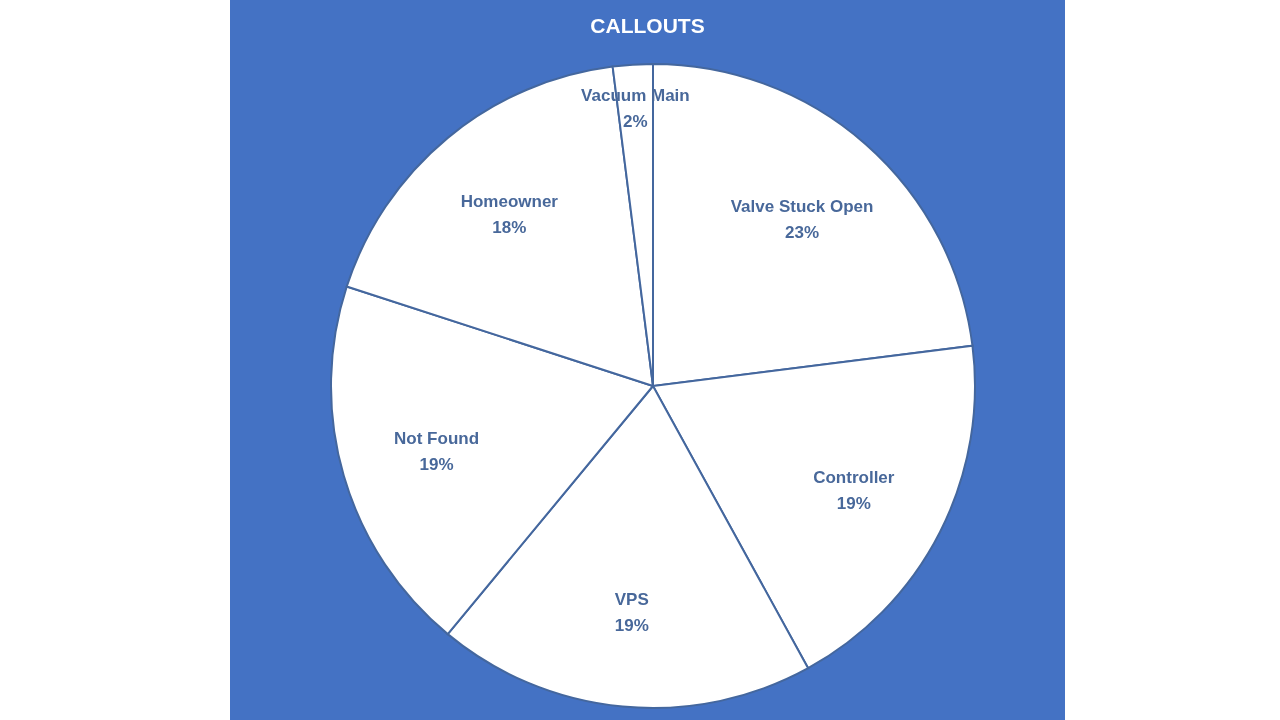 This screenshot has width=1280, height=720. What do you see at coordinates (802, 232) in the screenshot?
I see `data-label: 23%` at bounding box center [802, 232].